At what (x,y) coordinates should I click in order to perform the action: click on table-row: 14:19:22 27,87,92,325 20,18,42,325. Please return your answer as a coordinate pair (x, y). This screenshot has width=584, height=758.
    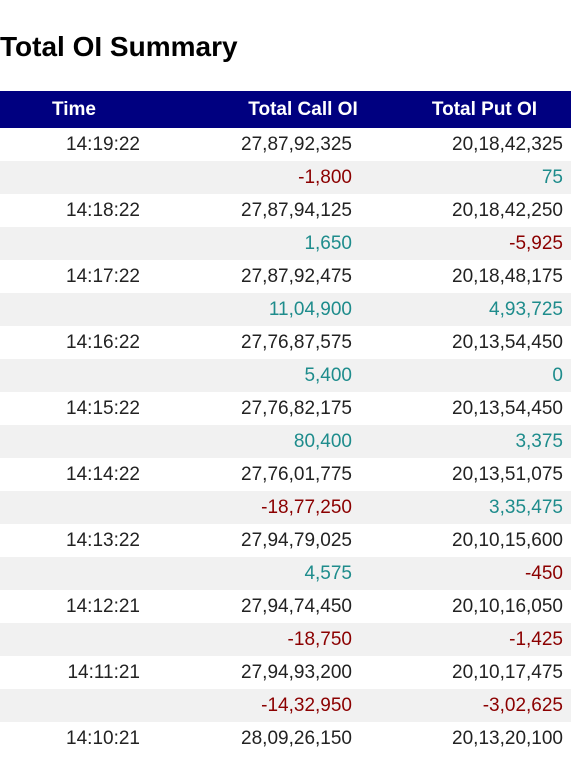
    Looking at the image, I should click on (285, 144).